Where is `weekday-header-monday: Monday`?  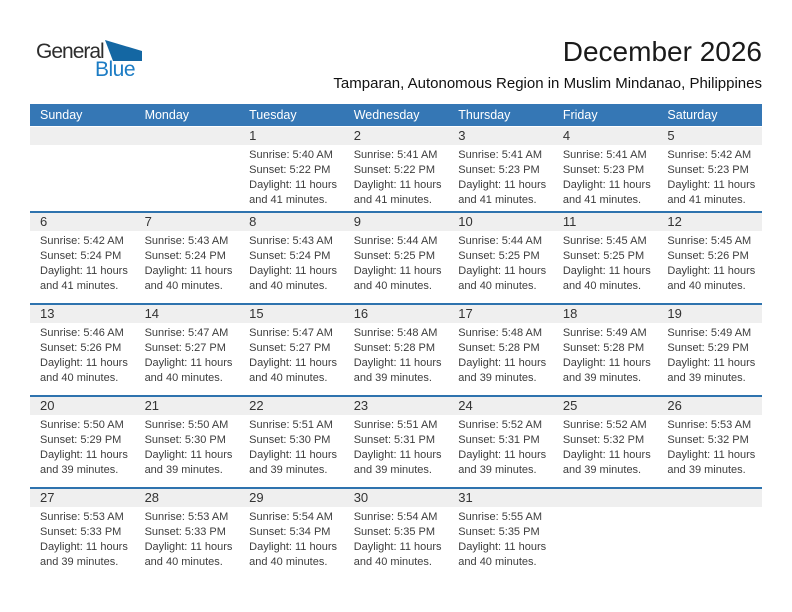 weekday-header-monday: Monday is located at coordinates (167, 115).